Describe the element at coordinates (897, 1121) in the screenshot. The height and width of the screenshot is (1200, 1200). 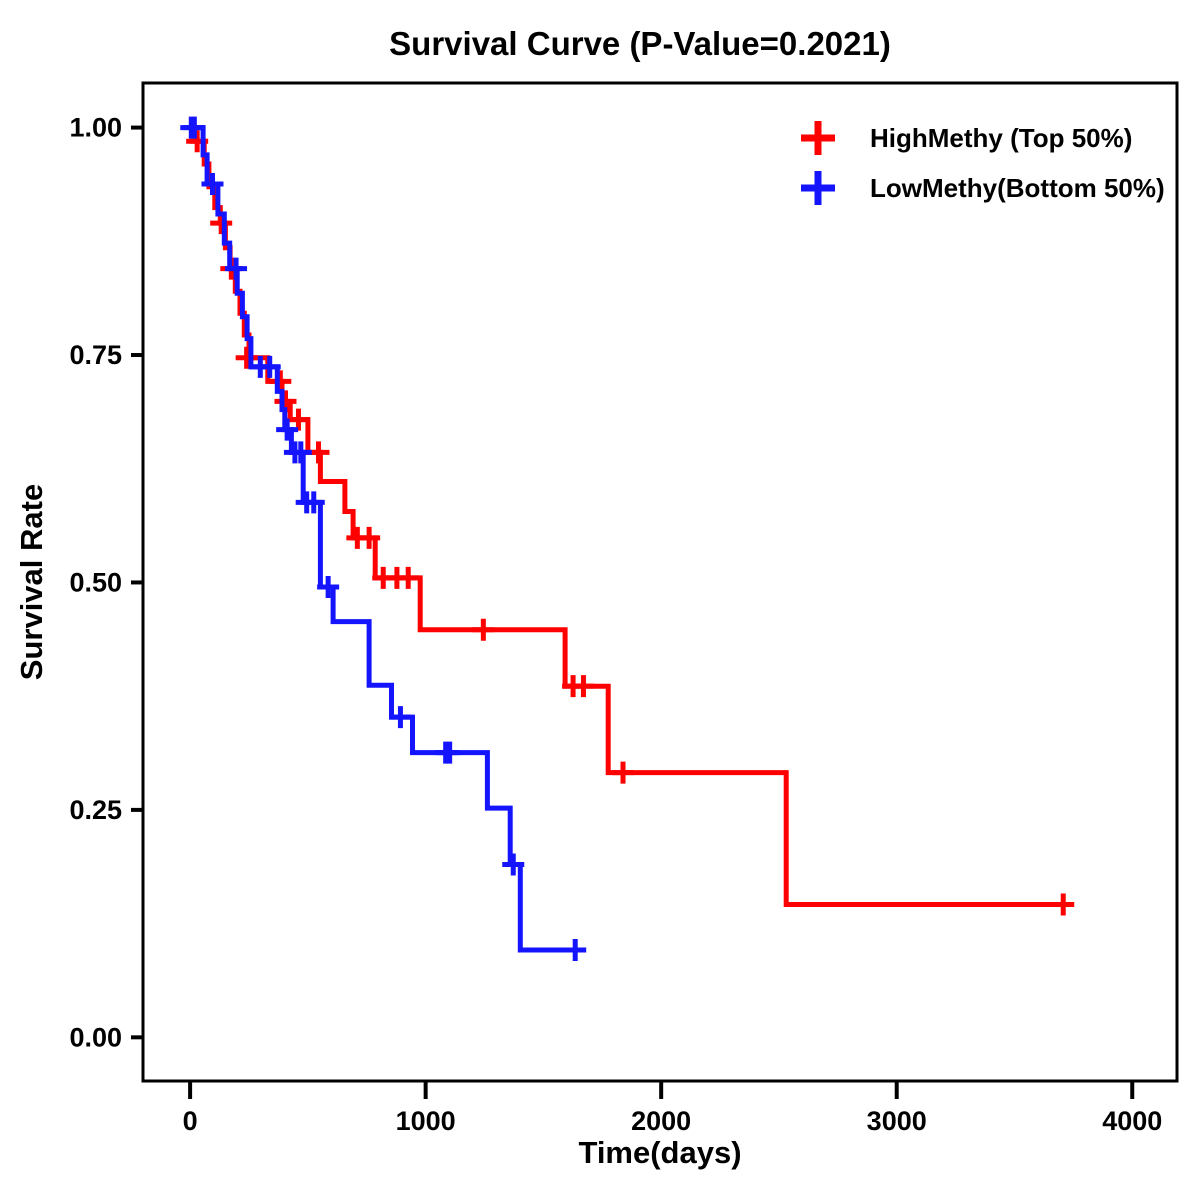
I see `x-tick-label: 3000` at that location.